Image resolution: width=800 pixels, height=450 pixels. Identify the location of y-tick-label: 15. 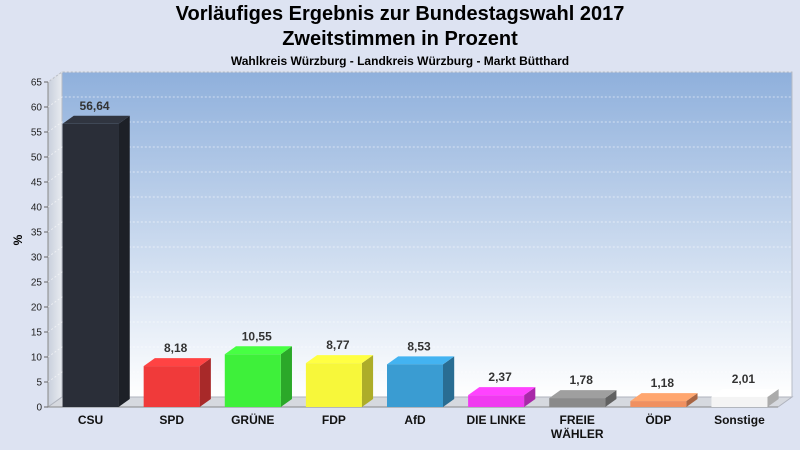
(37, 333).